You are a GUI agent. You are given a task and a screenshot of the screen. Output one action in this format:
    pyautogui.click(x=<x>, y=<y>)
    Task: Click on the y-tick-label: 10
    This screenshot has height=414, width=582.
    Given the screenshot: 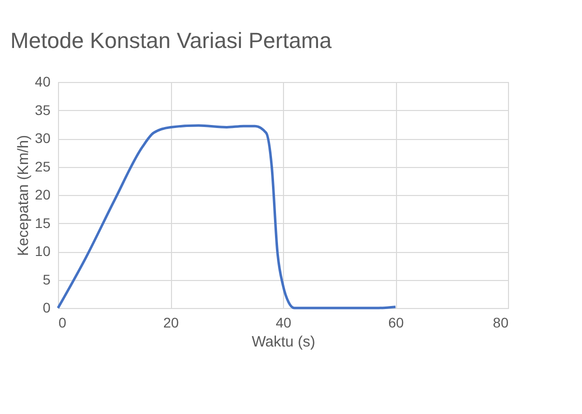 What is the action you would take?
    pyautogui.click(x=42, y=251)
    